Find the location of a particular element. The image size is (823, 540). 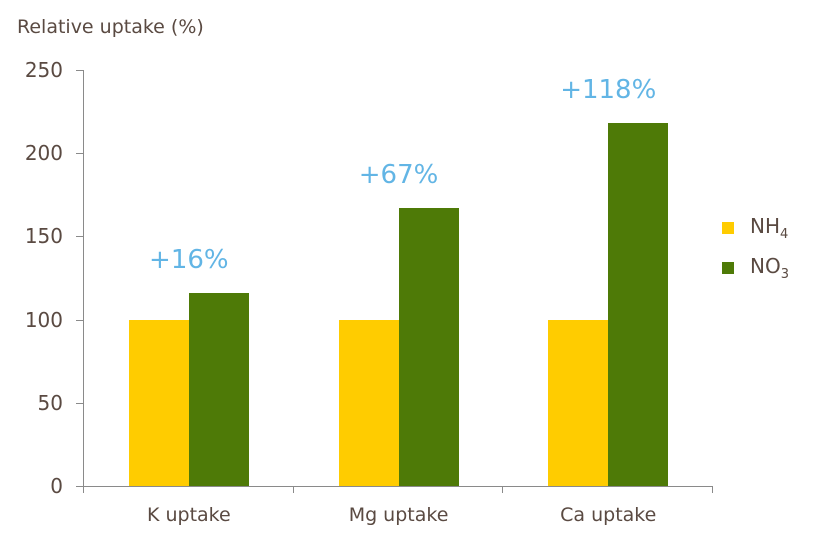

increase-annotation: +16% is located at coordinates (189, 259).